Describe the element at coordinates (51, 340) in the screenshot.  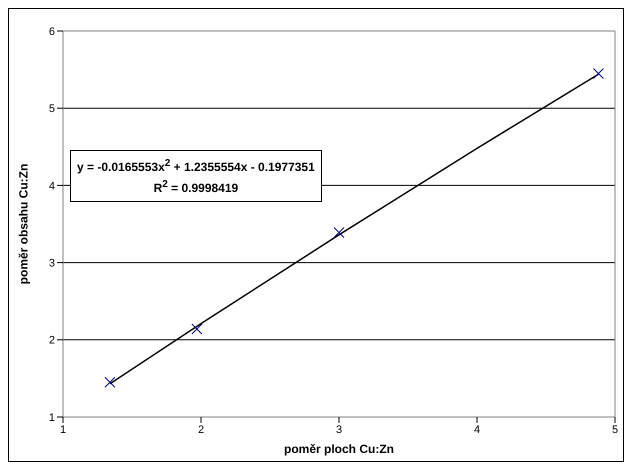
I see `y-tick-label: 2` at that location.